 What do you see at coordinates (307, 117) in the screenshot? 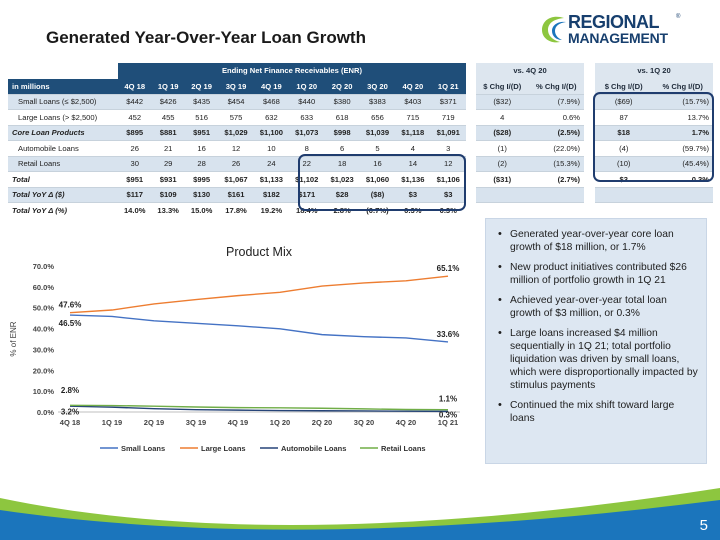
I see `table-cell: 633` at bounding box center [307, 117].